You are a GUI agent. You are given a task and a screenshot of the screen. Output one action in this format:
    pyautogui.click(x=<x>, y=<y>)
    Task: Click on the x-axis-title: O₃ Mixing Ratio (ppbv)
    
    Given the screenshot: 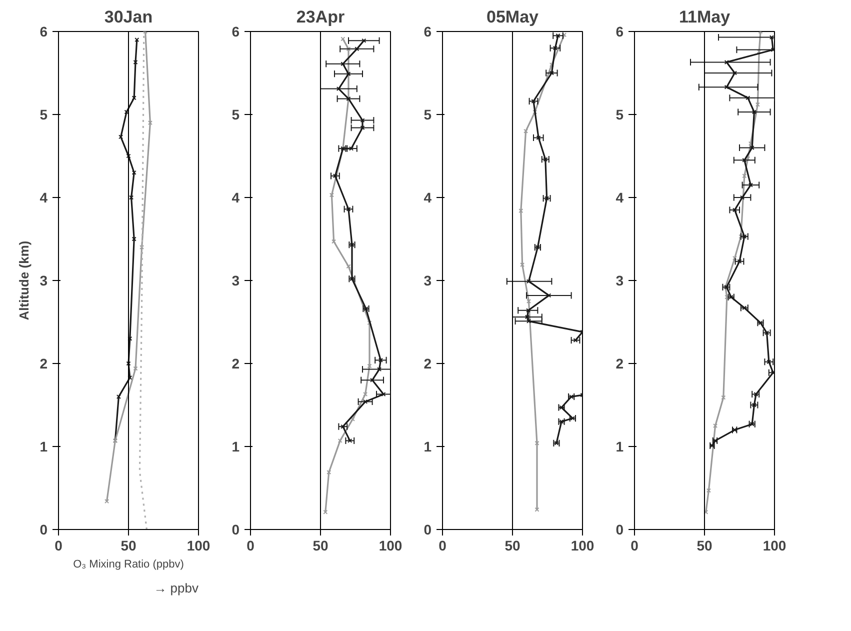 What is the action you would take?
    pyautogui.click(x=128, y=564)
    